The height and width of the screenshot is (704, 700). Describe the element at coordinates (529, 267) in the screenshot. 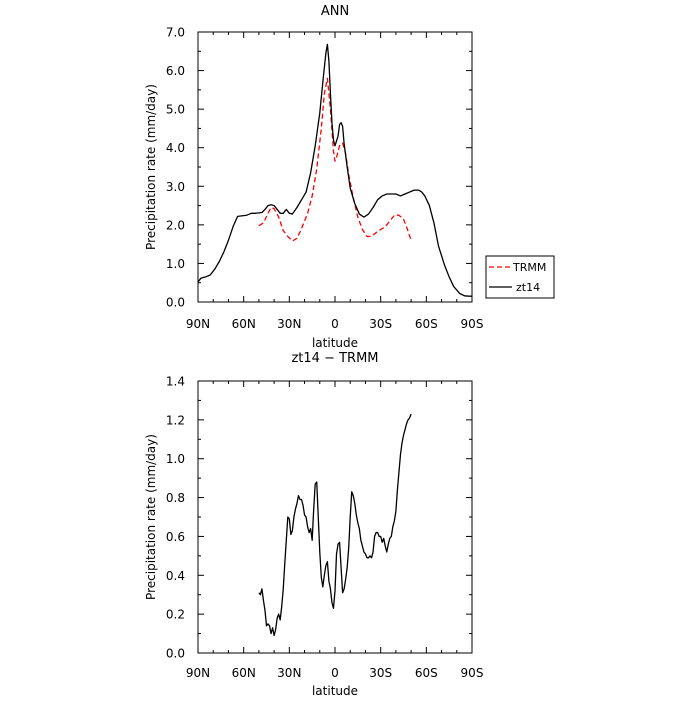

I see `legend-label-trmm: TRMM` at that location.